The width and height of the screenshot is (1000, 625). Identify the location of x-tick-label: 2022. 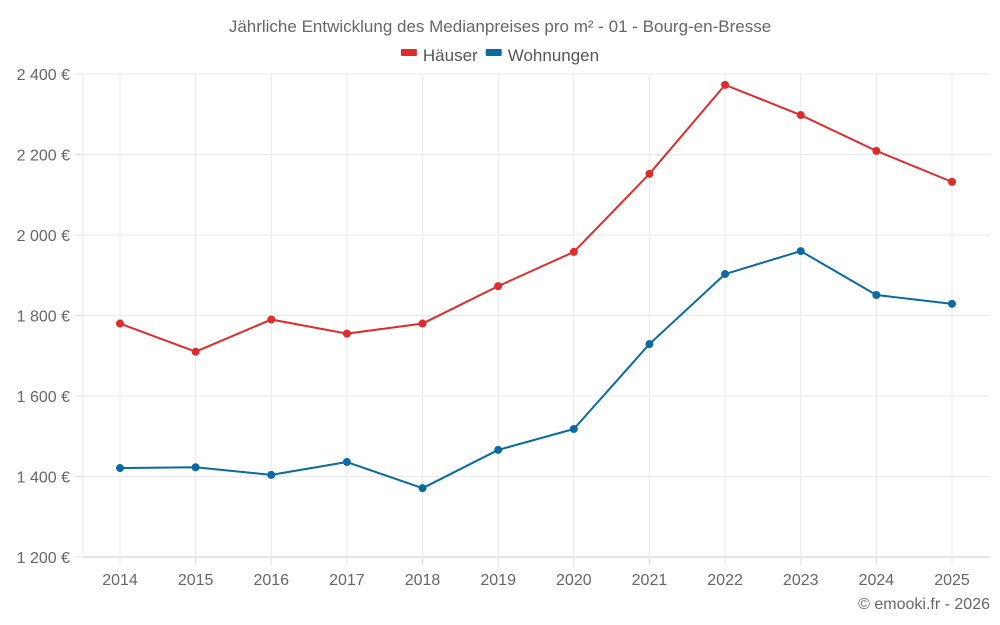
(725, 580).